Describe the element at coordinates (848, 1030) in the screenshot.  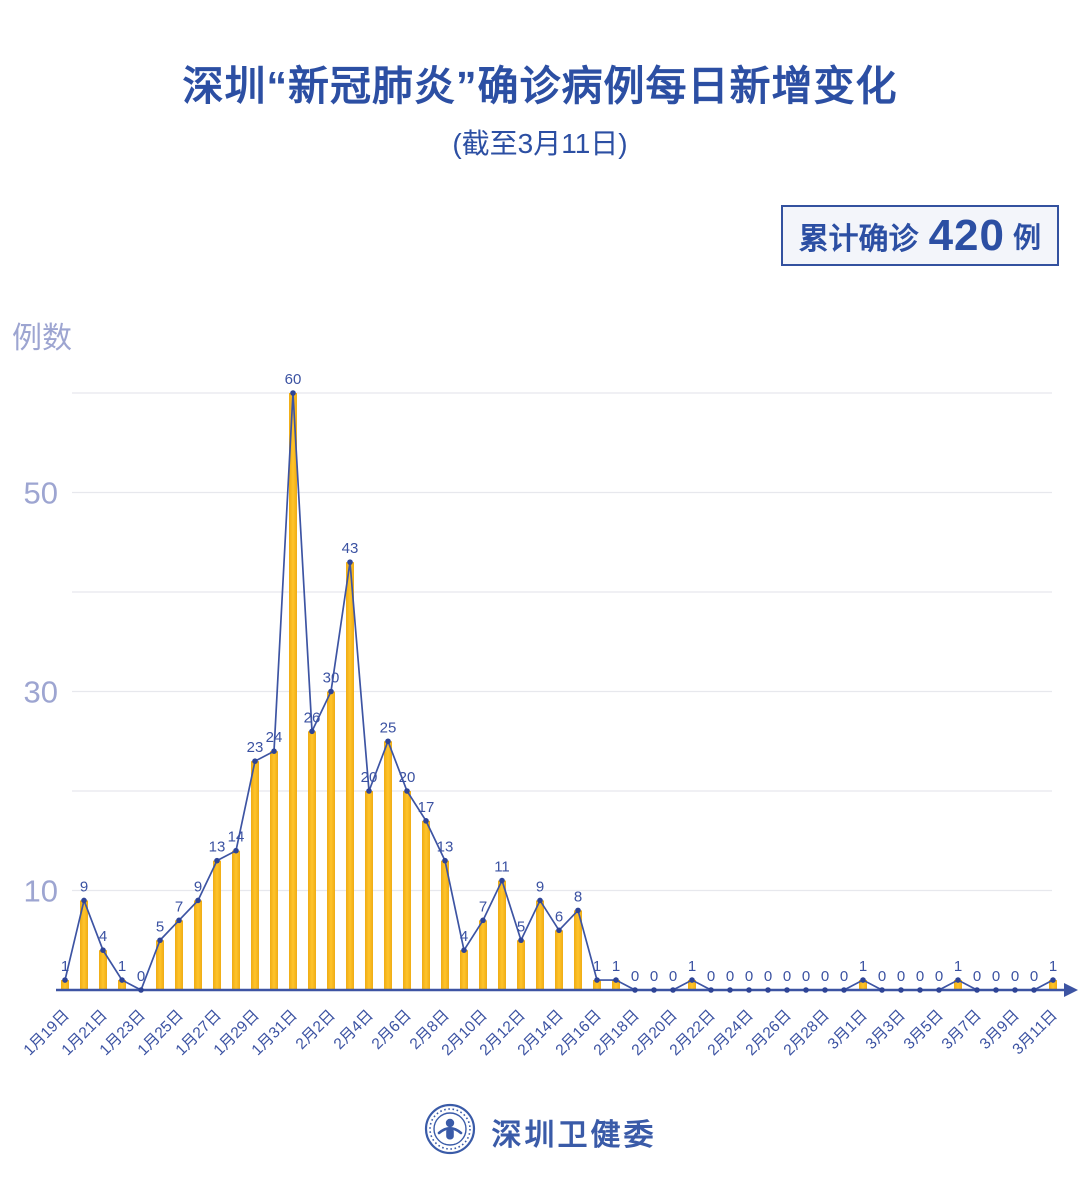
I see `x-tick-label: 3月1日` at that location.